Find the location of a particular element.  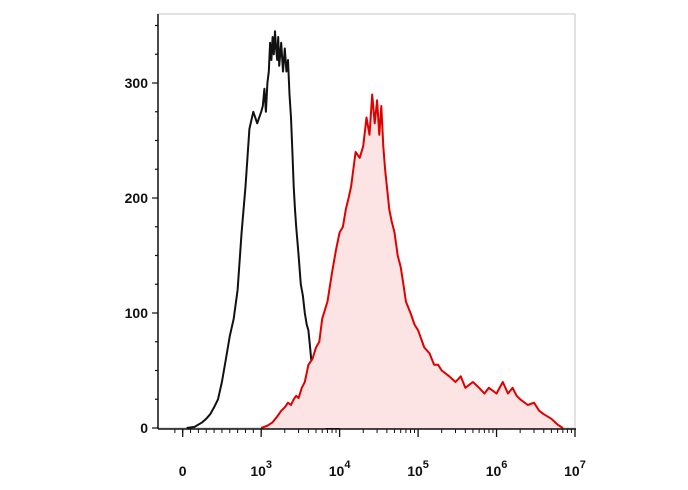

y-ticks: 0 100 200 300 is located at coordinates (141, 230).